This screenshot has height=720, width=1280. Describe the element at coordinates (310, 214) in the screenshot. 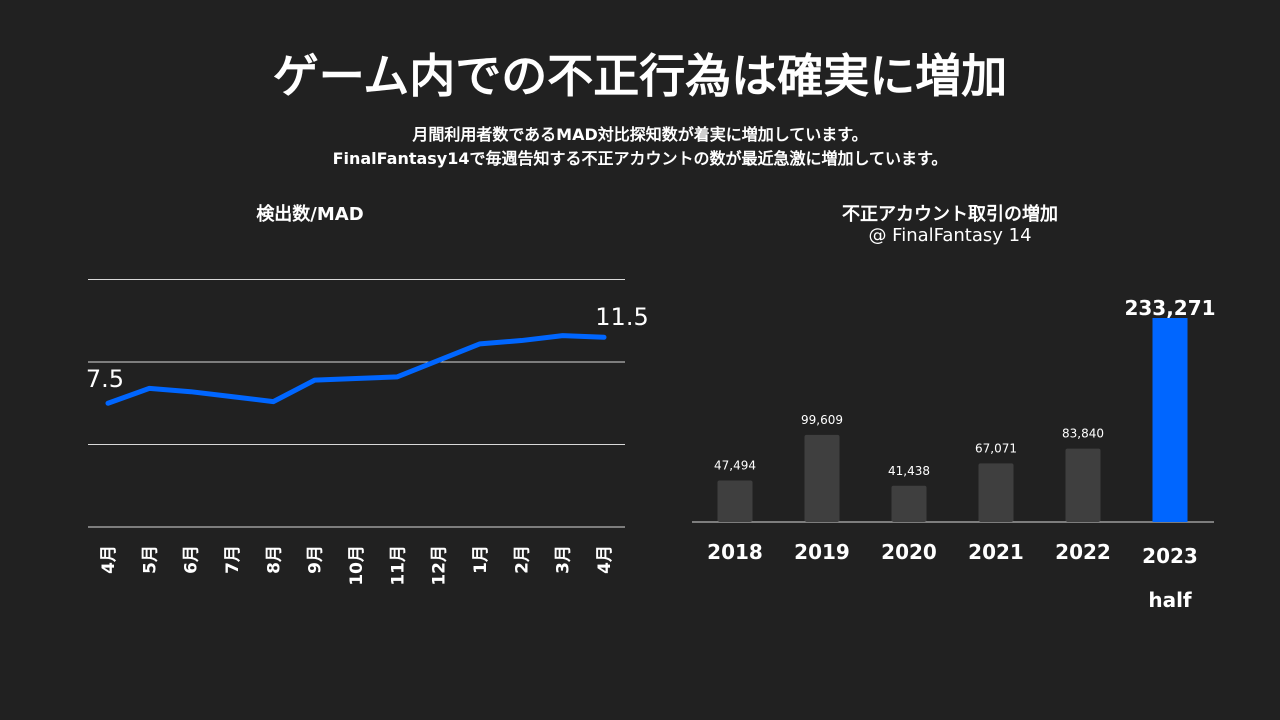

I see `line-chart-title: 検出数/MAD` at that location.